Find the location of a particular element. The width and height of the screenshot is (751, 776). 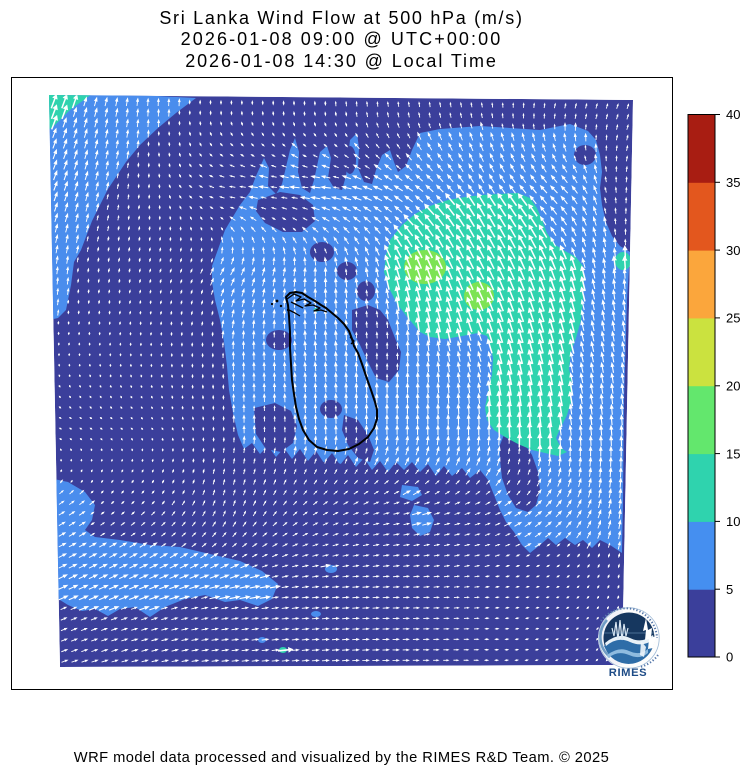

svg-text: 5 is located at coordinates (729, 589).